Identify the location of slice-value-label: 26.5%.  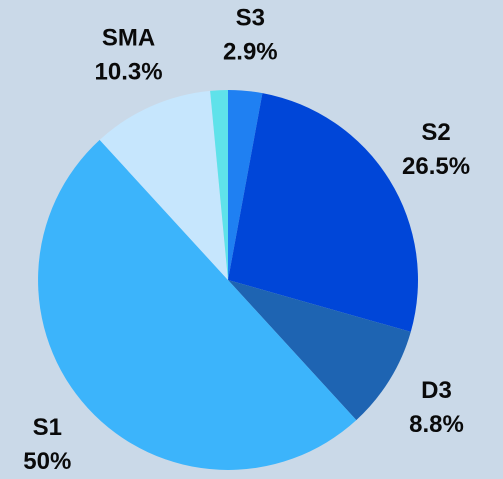
(436, 166).